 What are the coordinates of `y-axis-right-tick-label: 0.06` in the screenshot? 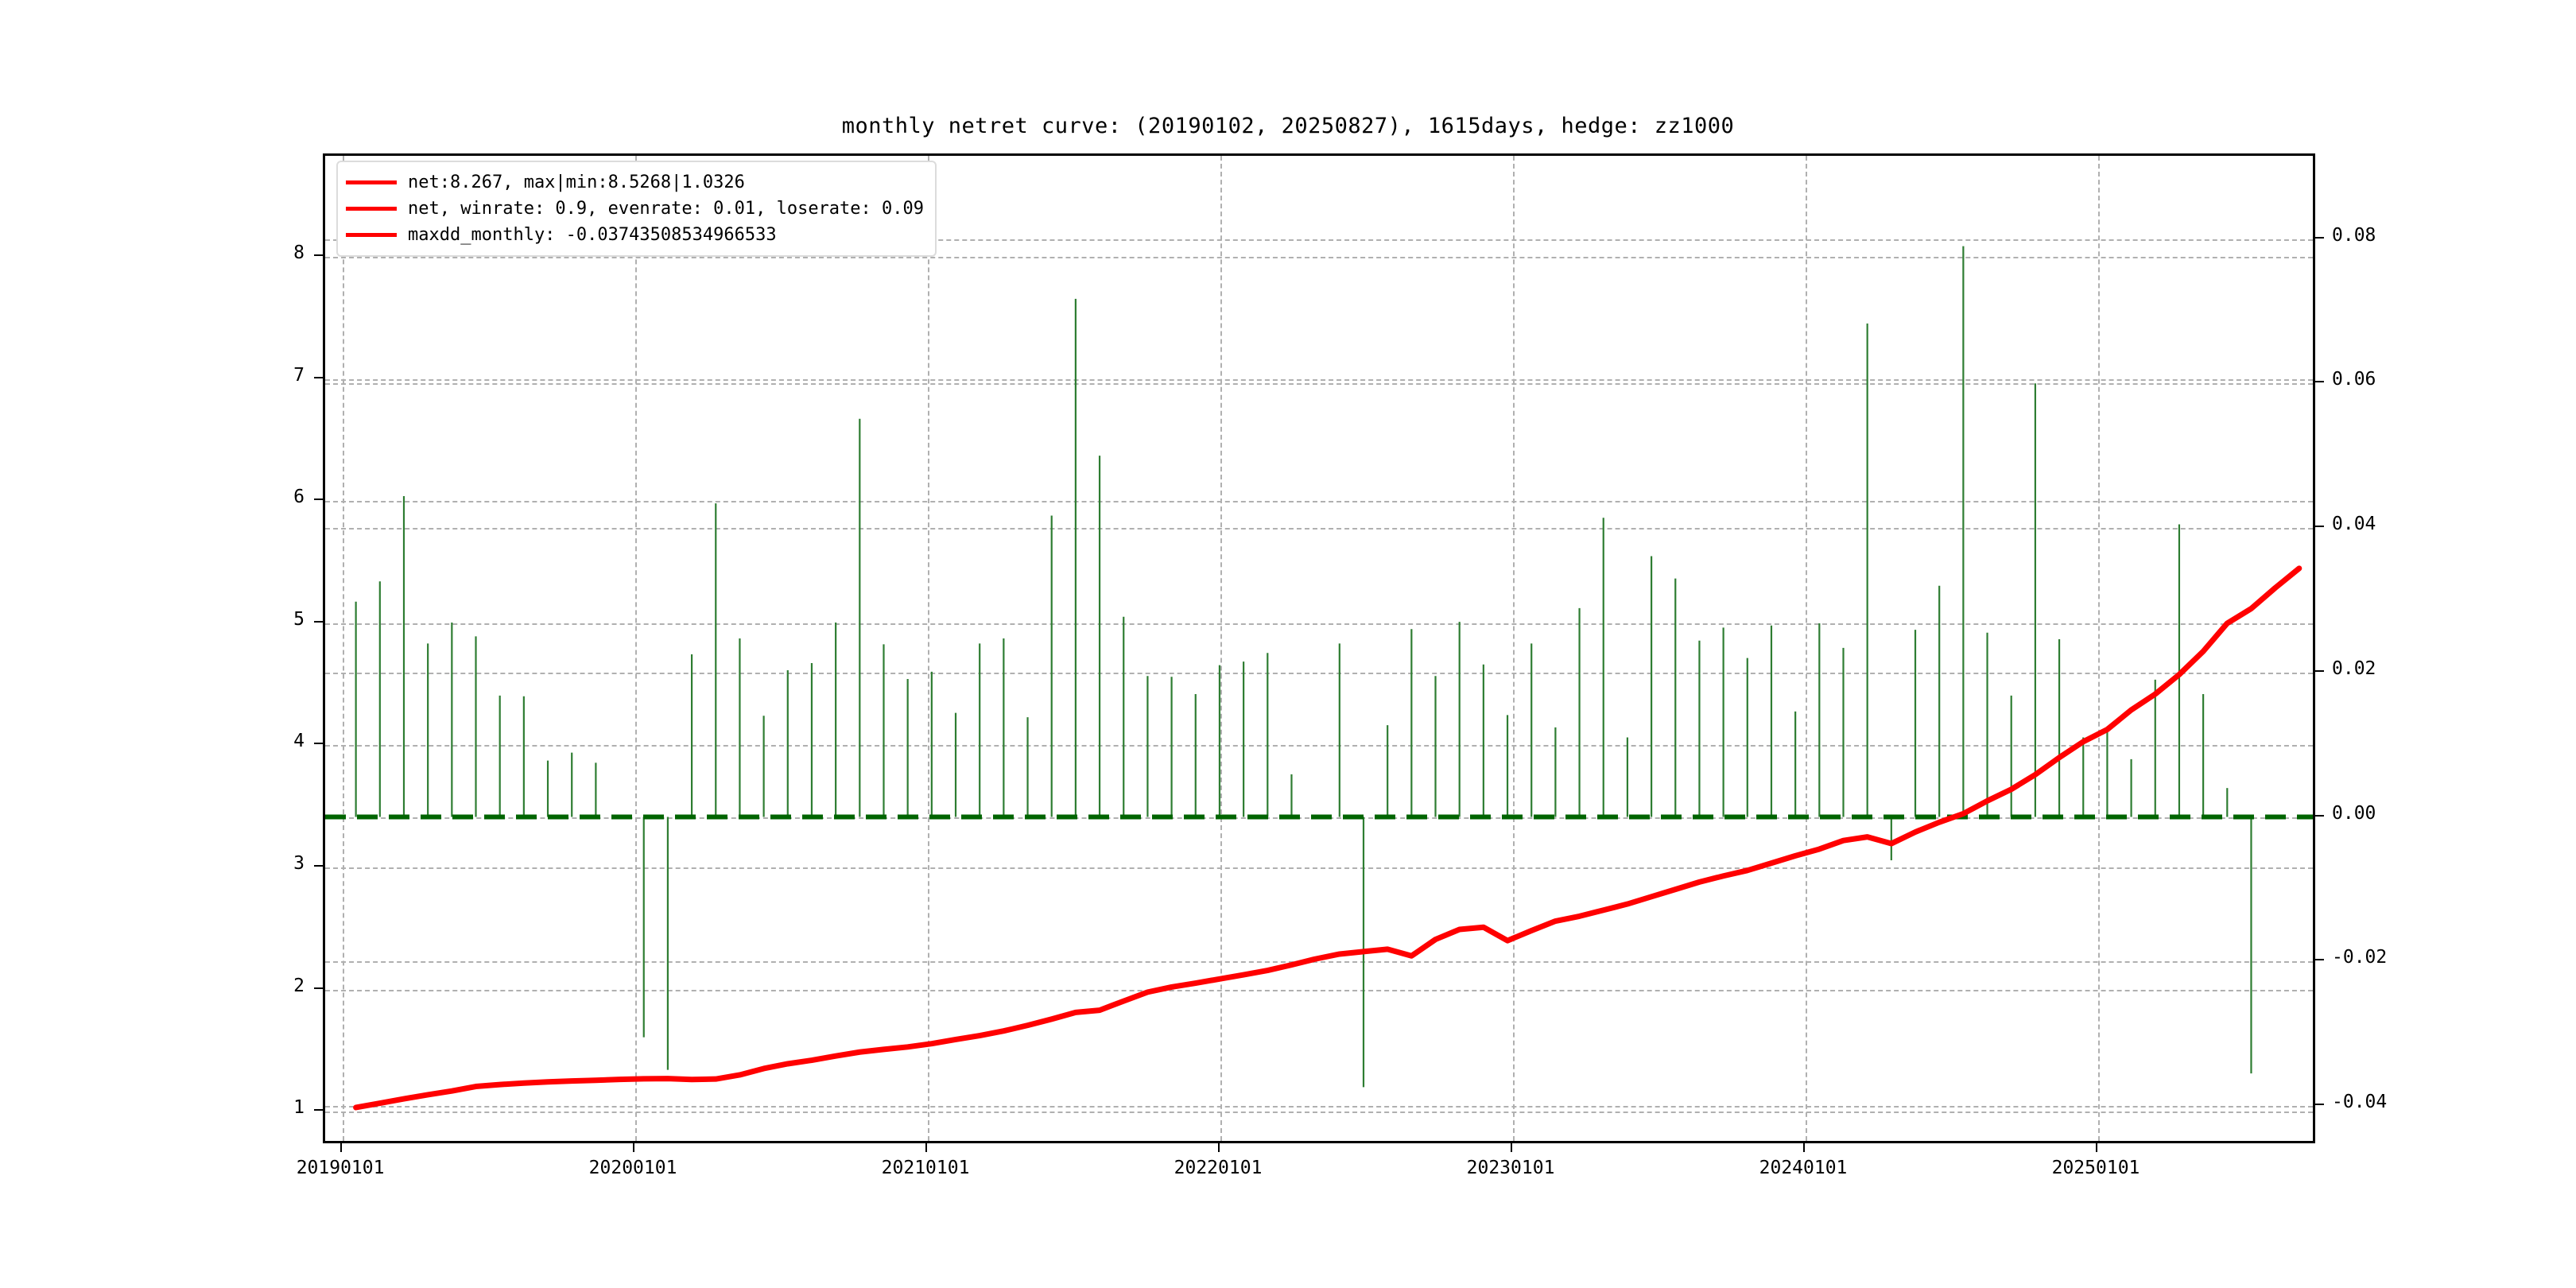 It's located at (2354, 380).